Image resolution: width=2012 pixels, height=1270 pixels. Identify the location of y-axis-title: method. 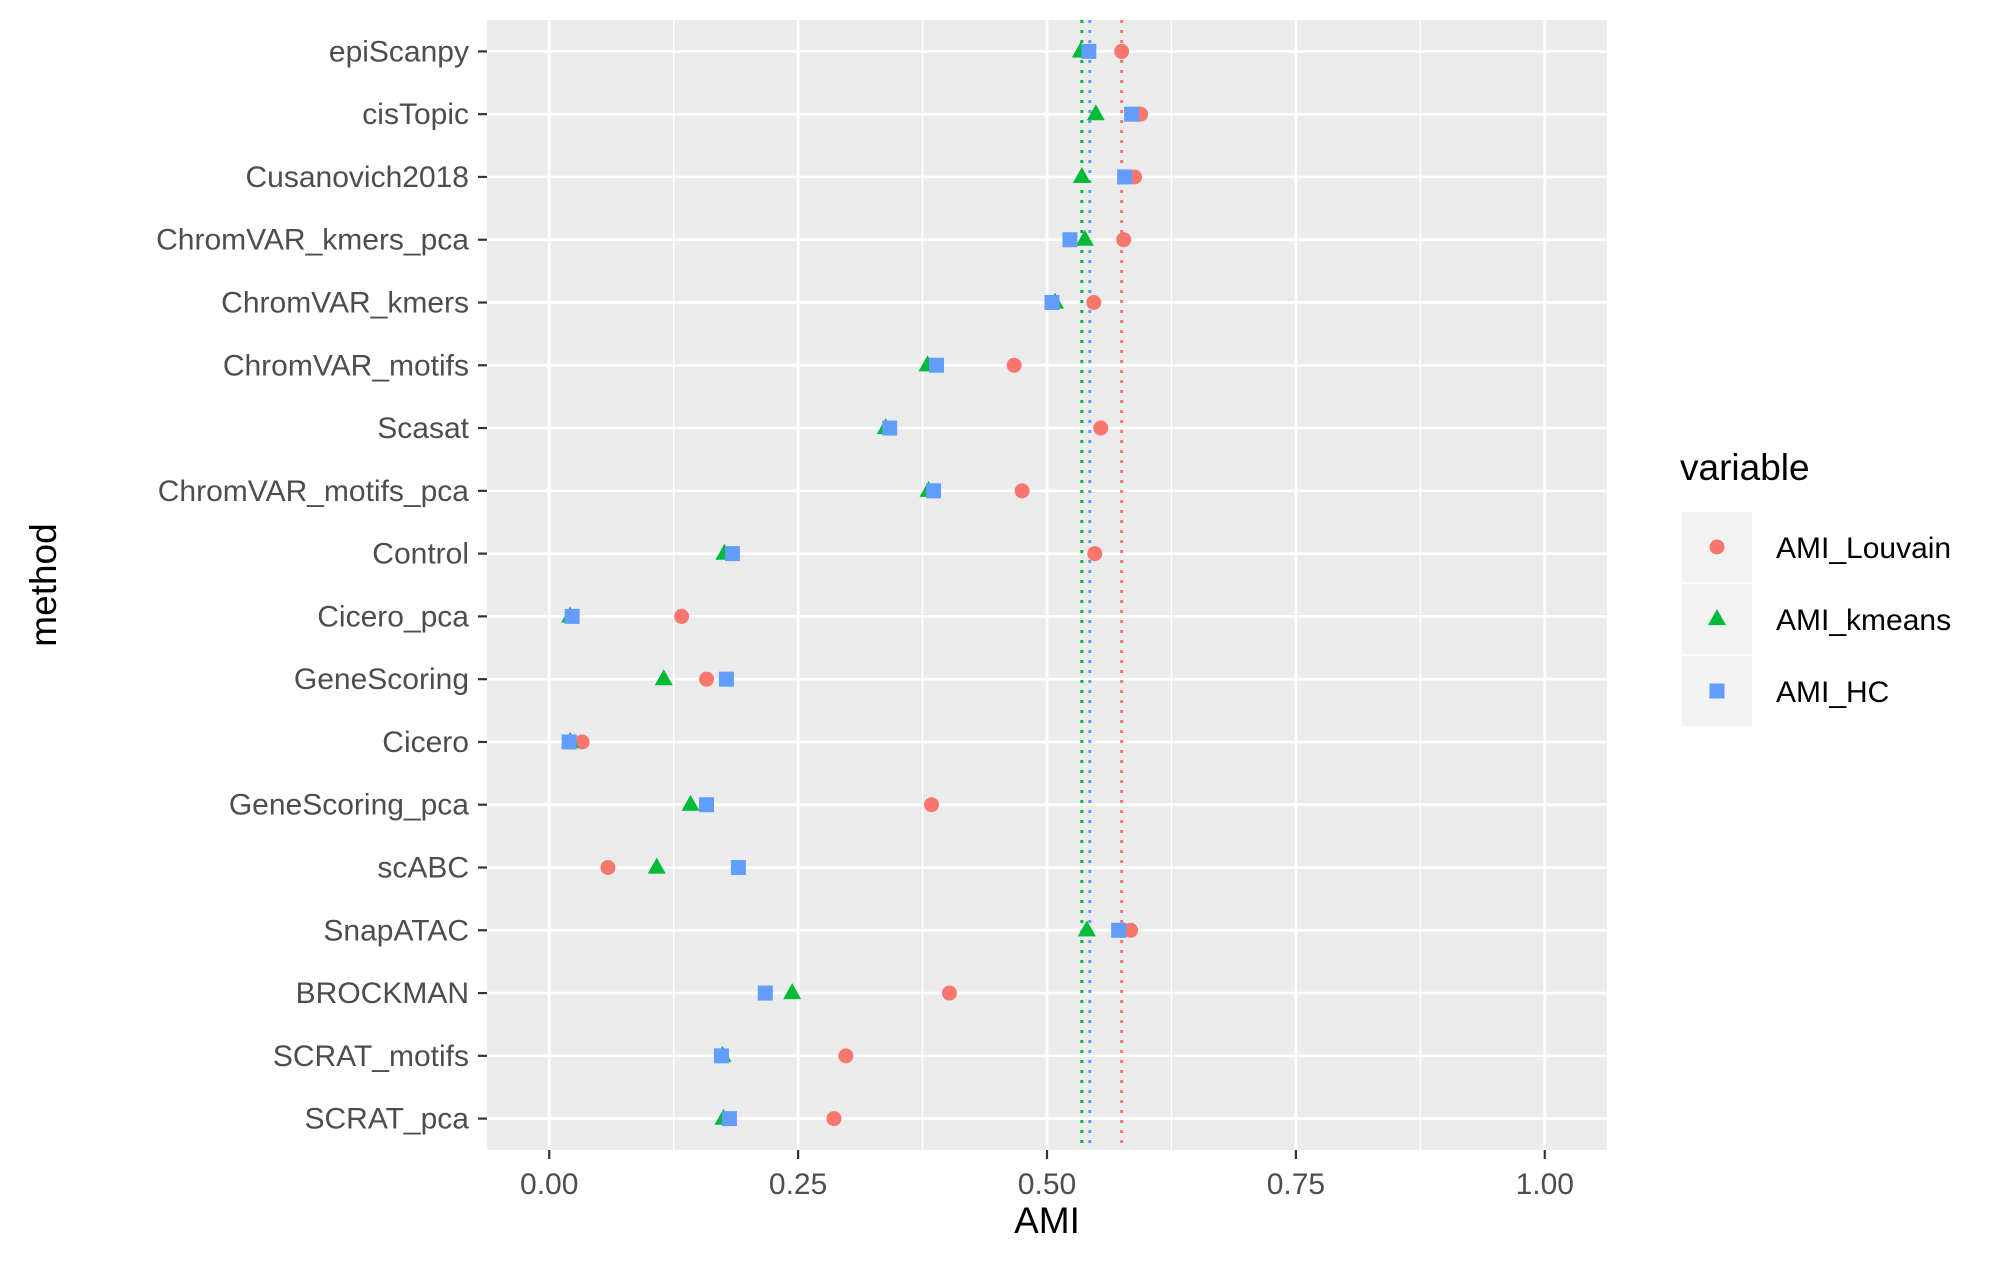
(43, 584).